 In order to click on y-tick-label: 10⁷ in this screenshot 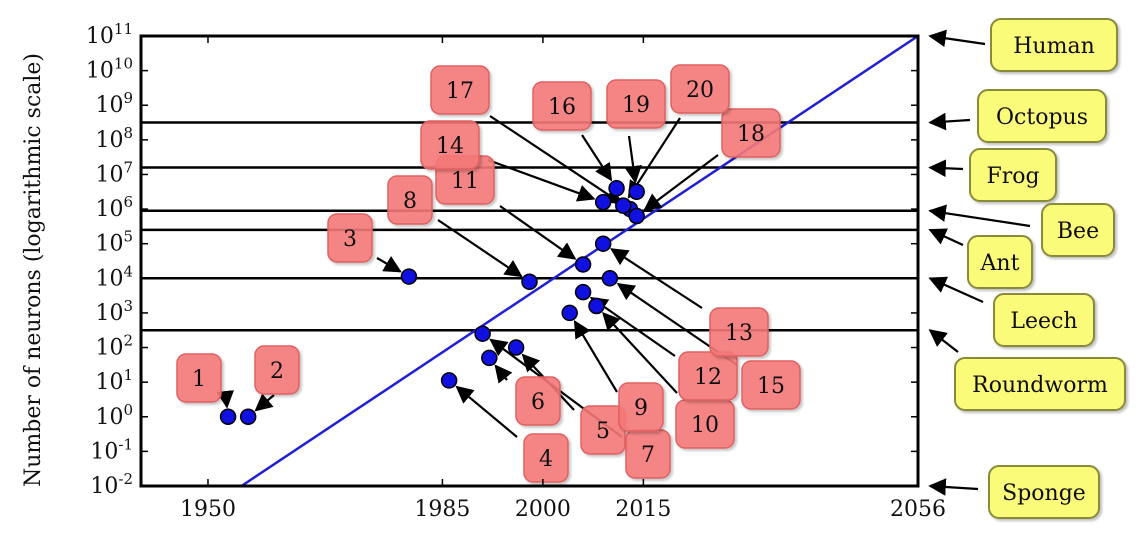, I will do `click(114, 172)`.